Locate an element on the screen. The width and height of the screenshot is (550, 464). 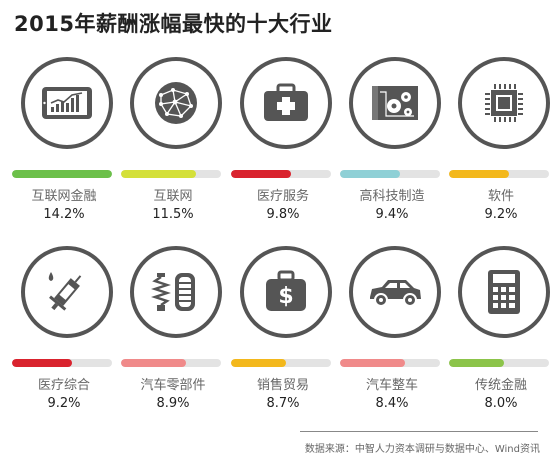
car-icon is located at coordinates (395, 292).